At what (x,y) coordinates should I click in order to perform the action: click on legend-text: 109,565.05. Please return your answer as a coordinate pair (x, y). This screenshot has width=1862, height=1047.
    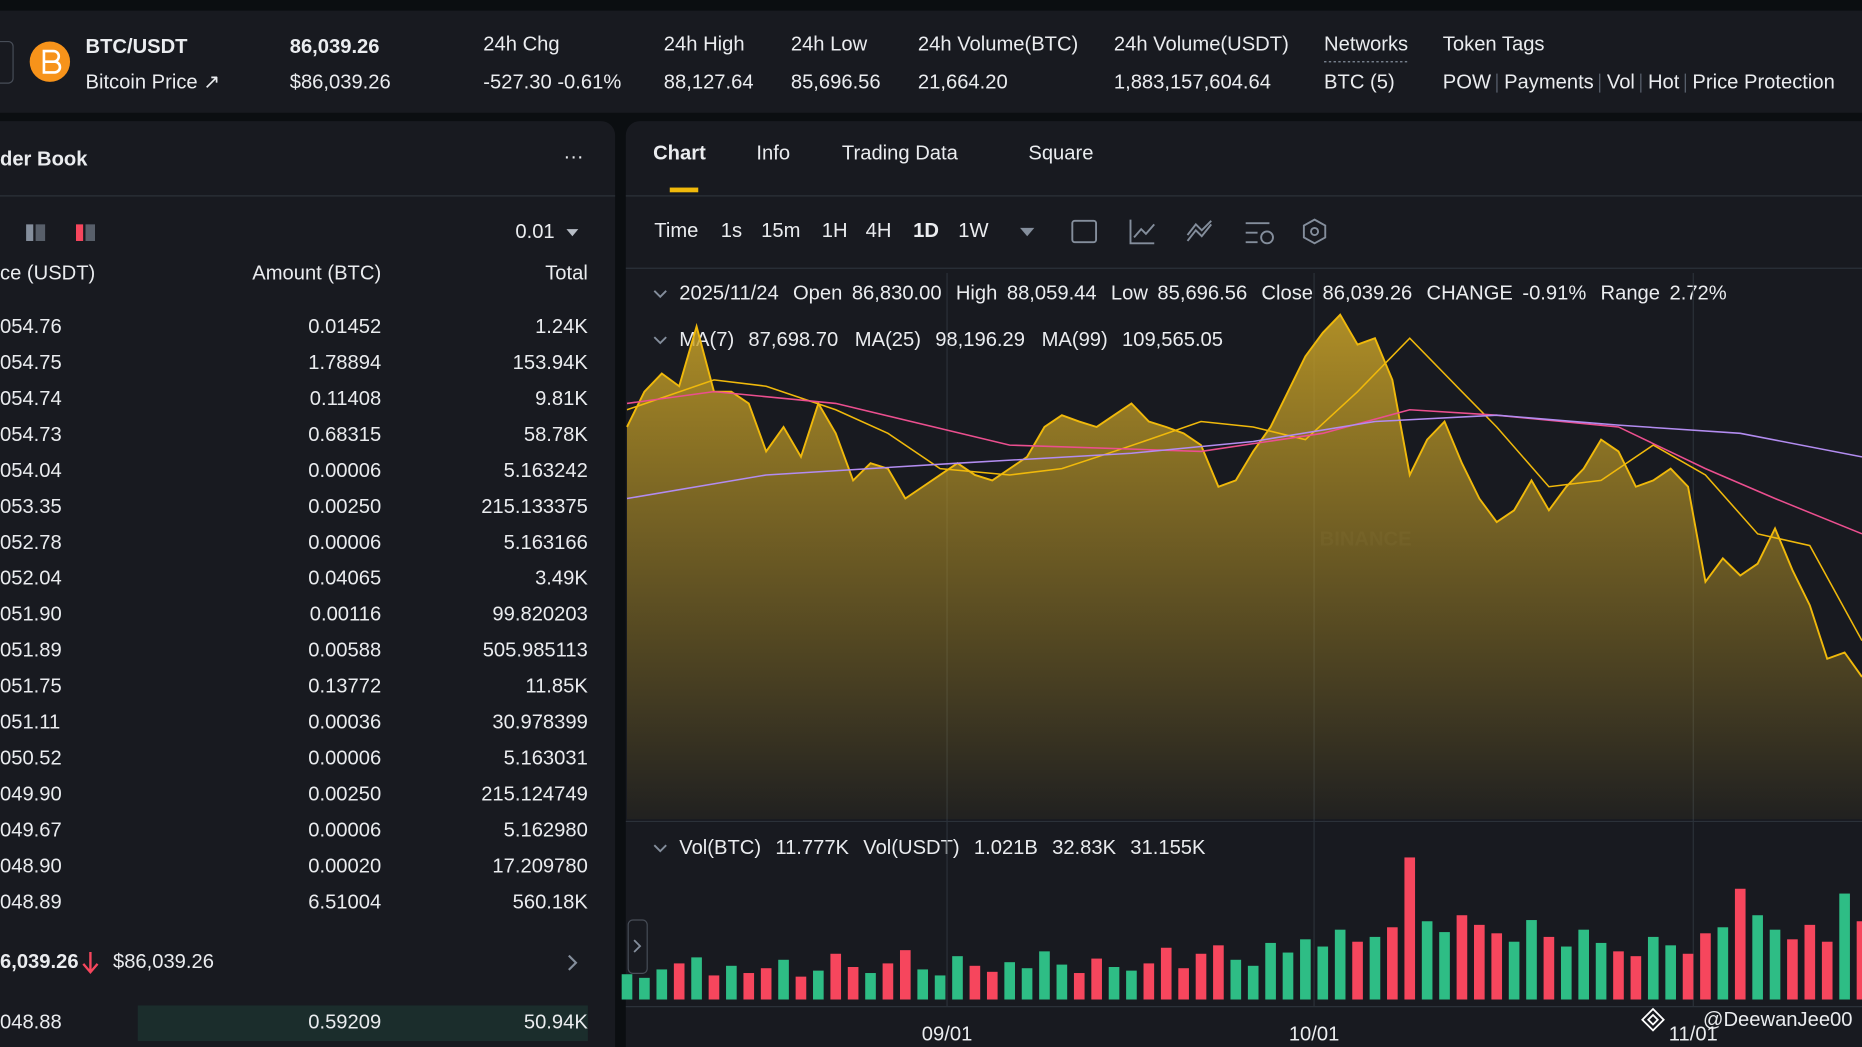
    Looking at the image, I should click on (1172, 340).